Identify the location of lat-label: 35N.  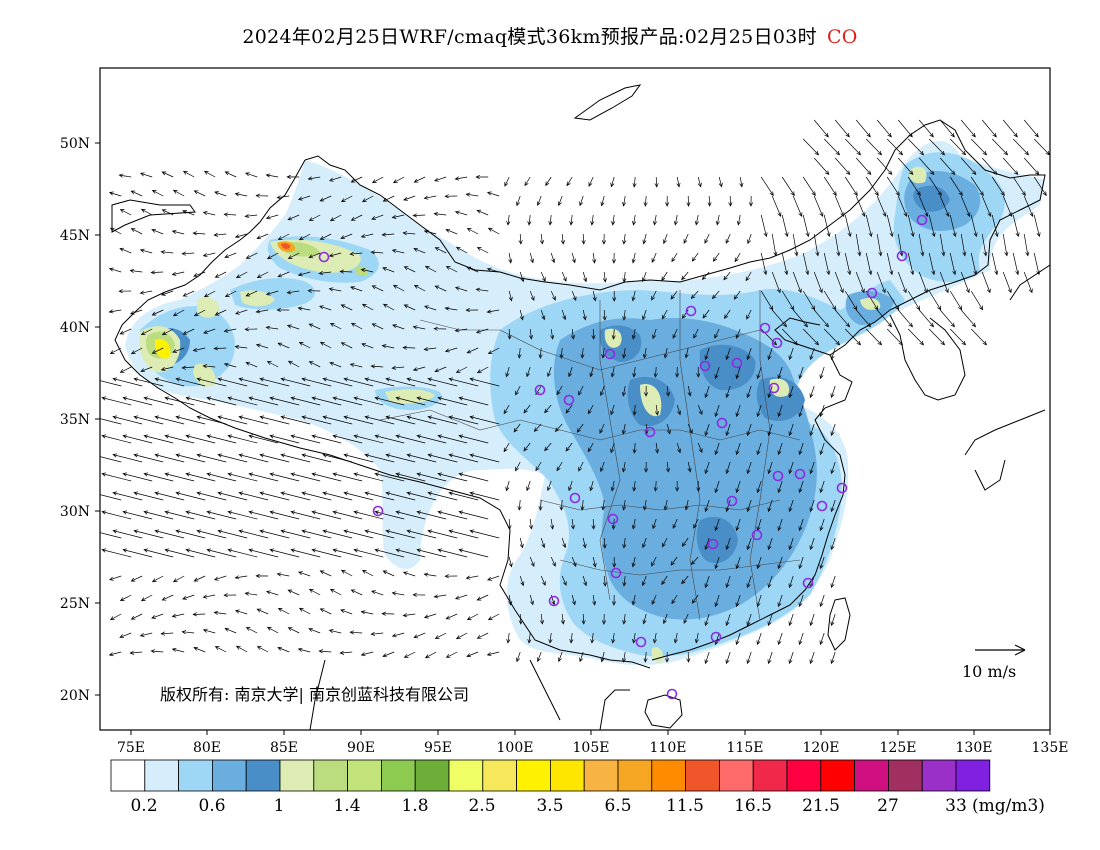
(75, 420).